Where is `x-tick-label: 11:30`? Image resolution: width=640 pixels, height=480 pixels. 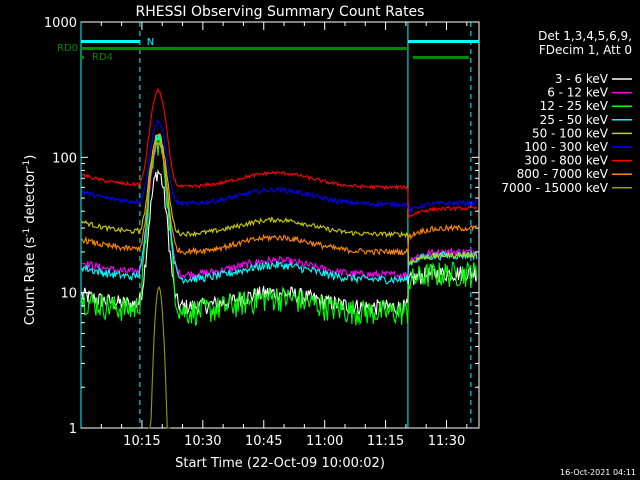
x-tick-label: 11:30 is located at coordinates (446, 441).